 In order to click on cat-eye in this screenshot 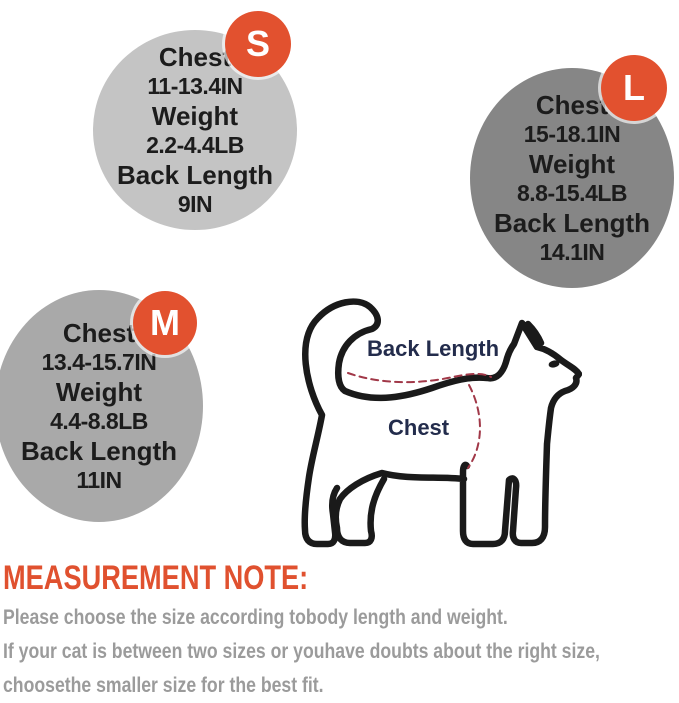, I will do `click(554, 364)`.